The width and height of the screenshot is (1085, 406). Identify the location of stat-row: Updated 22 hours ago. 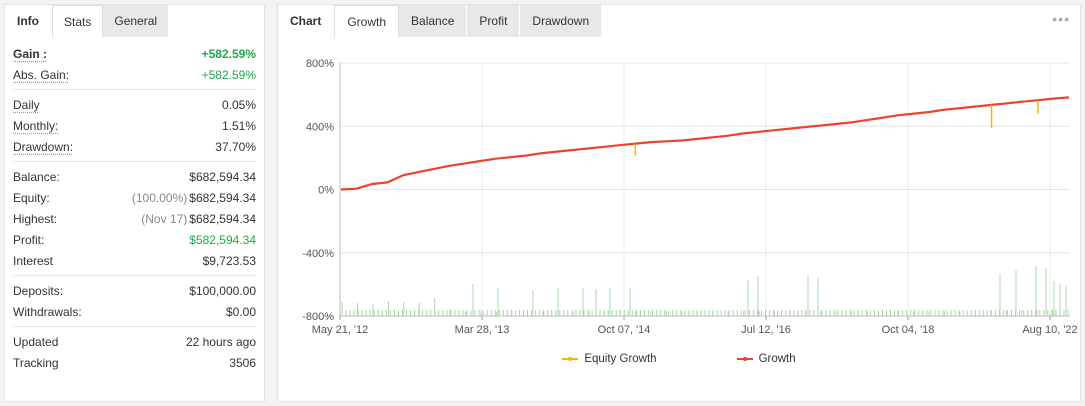
(134, 341).